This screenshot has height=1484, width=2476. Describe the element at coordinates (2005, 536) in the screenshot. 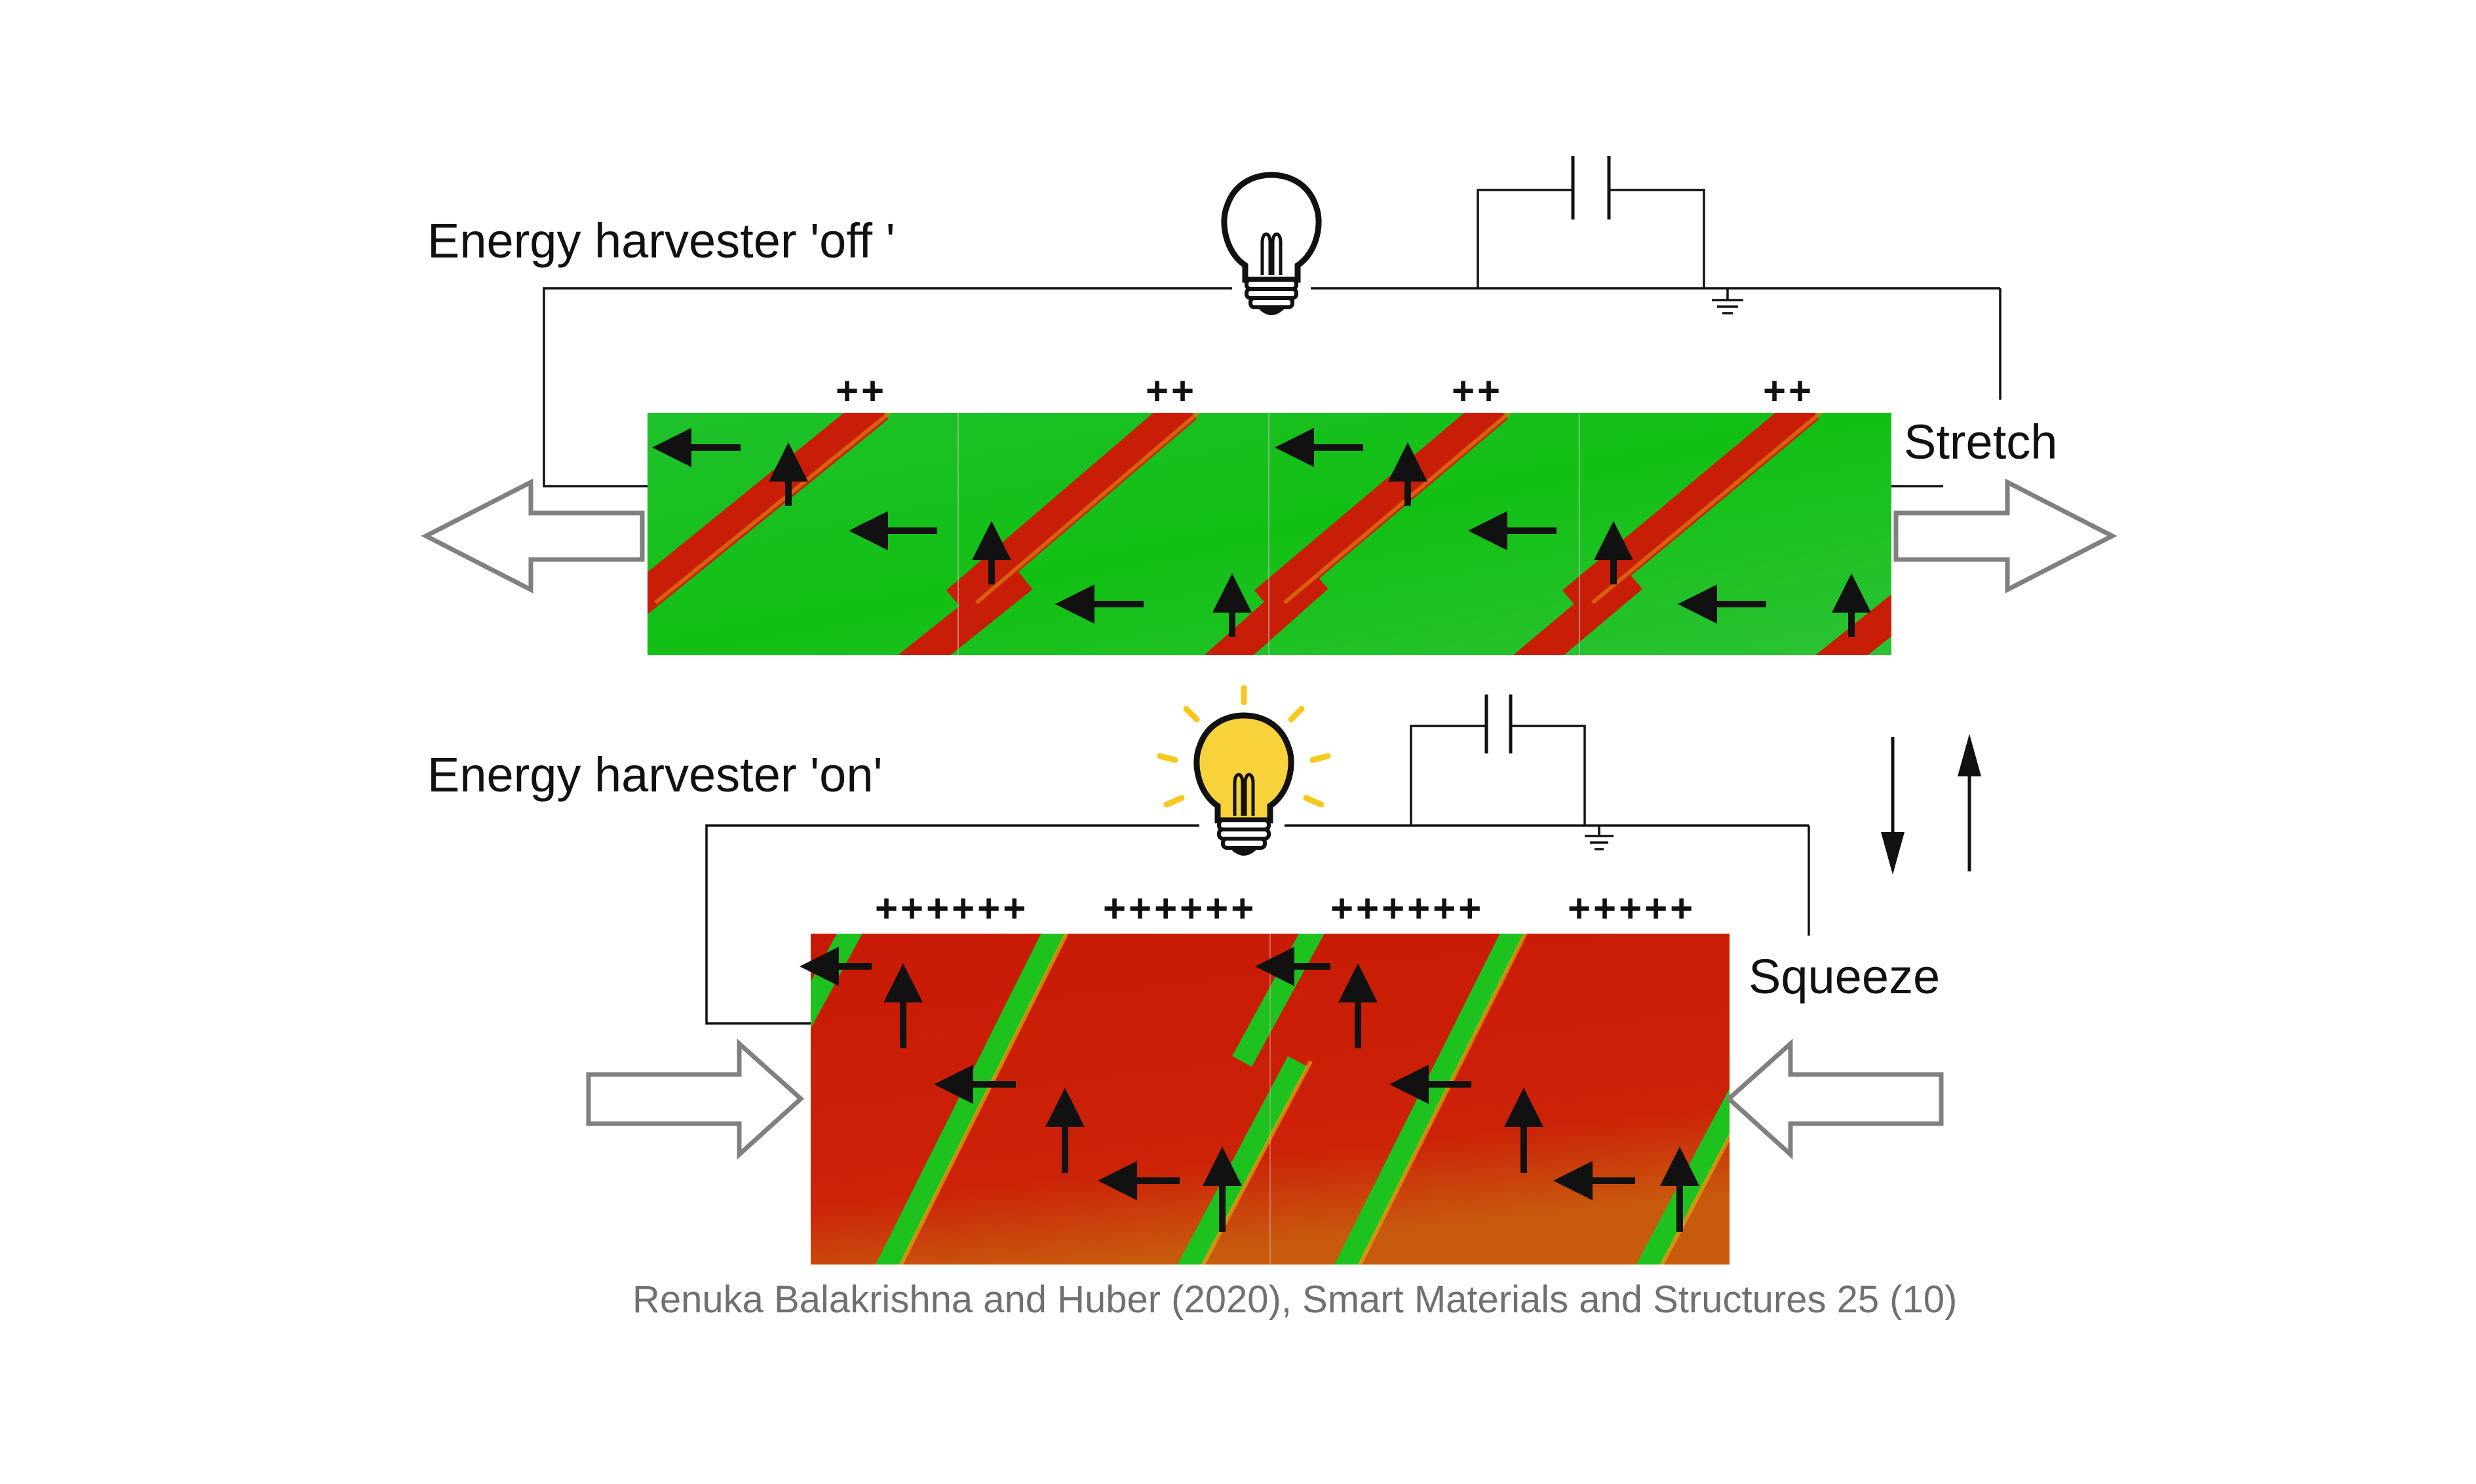

I see `load-arrow-right-off` at that location.